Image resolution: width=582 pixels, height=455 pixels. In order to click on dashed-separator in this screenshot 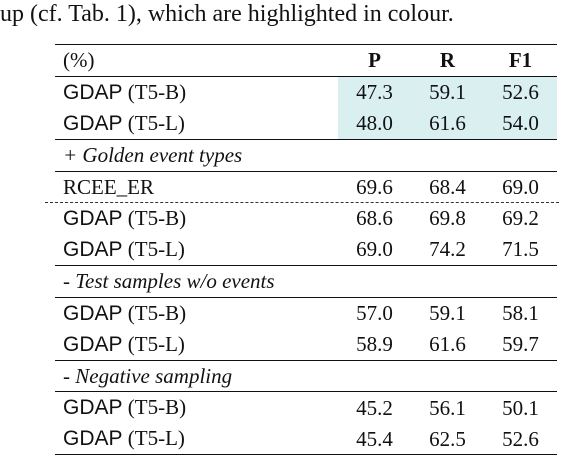, I will do `click(302, 202)`.